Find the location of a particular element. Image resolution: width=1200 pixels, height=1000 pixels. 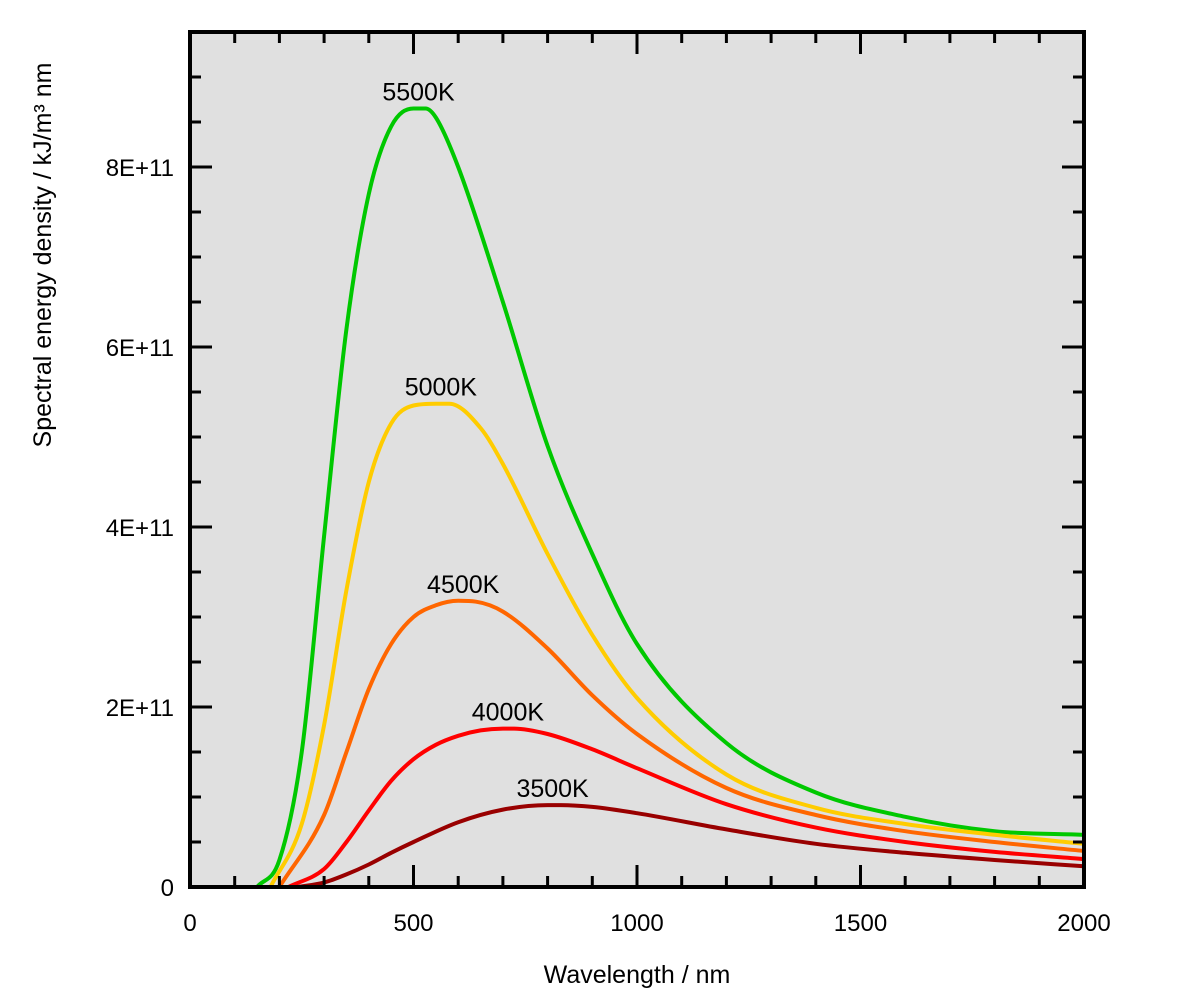

y-tick-label: 6E+11 is located at coordinates (140, 348).